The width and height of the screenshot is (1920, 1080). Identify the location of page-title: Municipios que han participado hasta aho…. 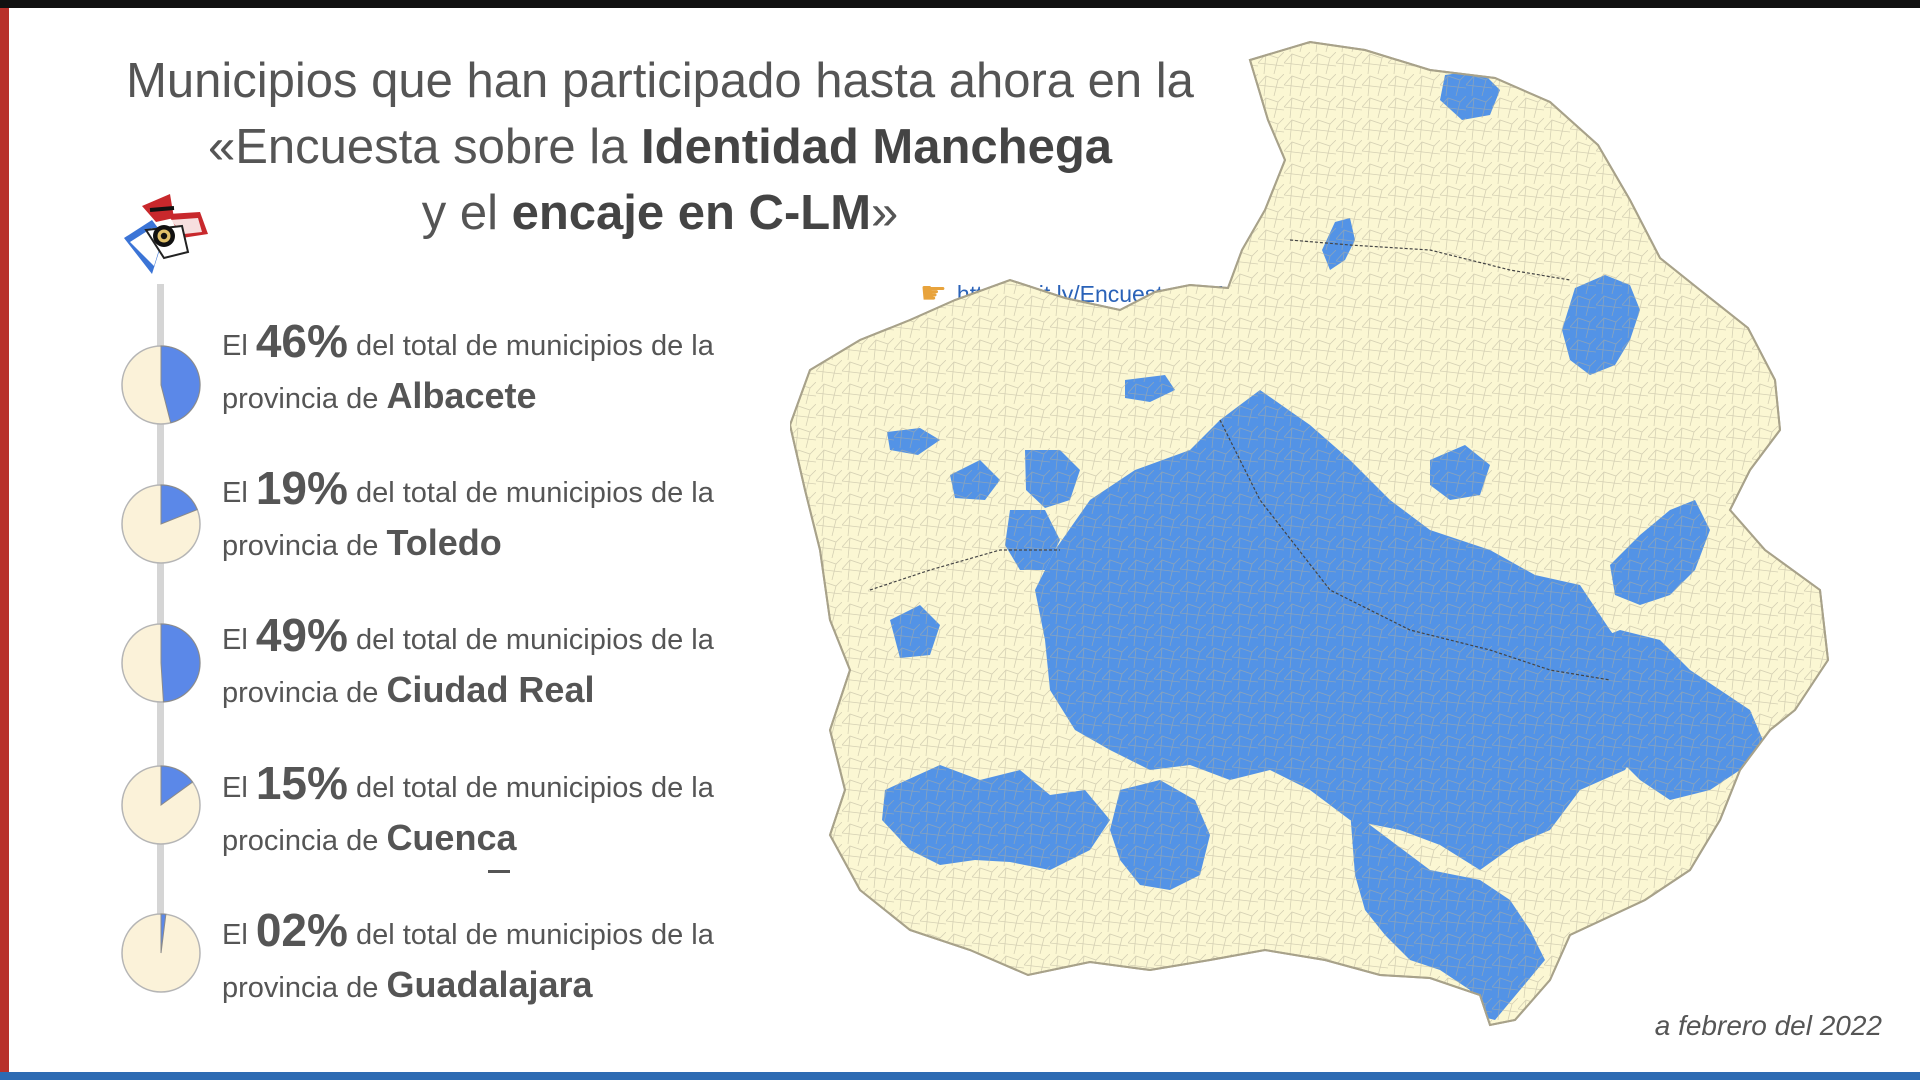
(660, 147).